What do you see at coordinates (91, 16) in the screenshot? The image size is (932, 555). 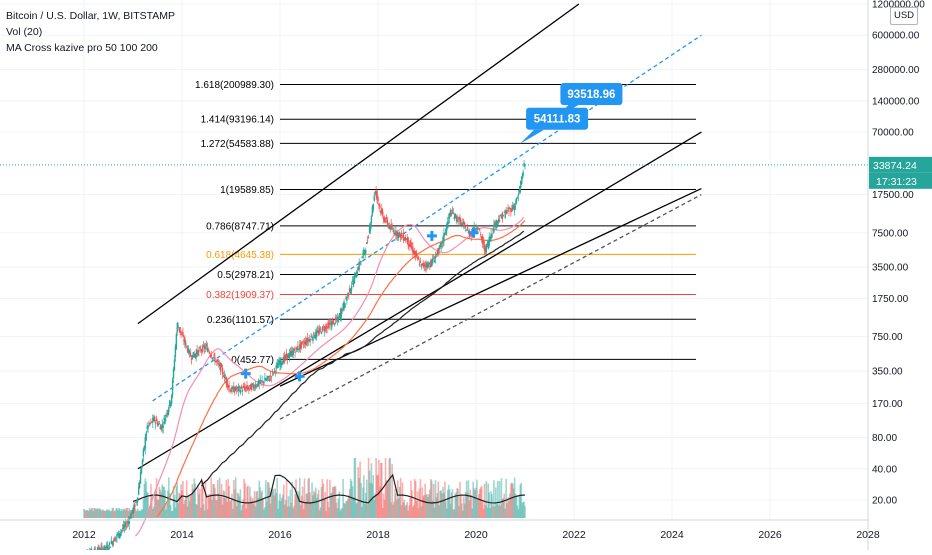 I see `symbol-title: Bitcoin / U.S. Dollar, 1W, BITSTAMP` at bounding box center [91, 16].